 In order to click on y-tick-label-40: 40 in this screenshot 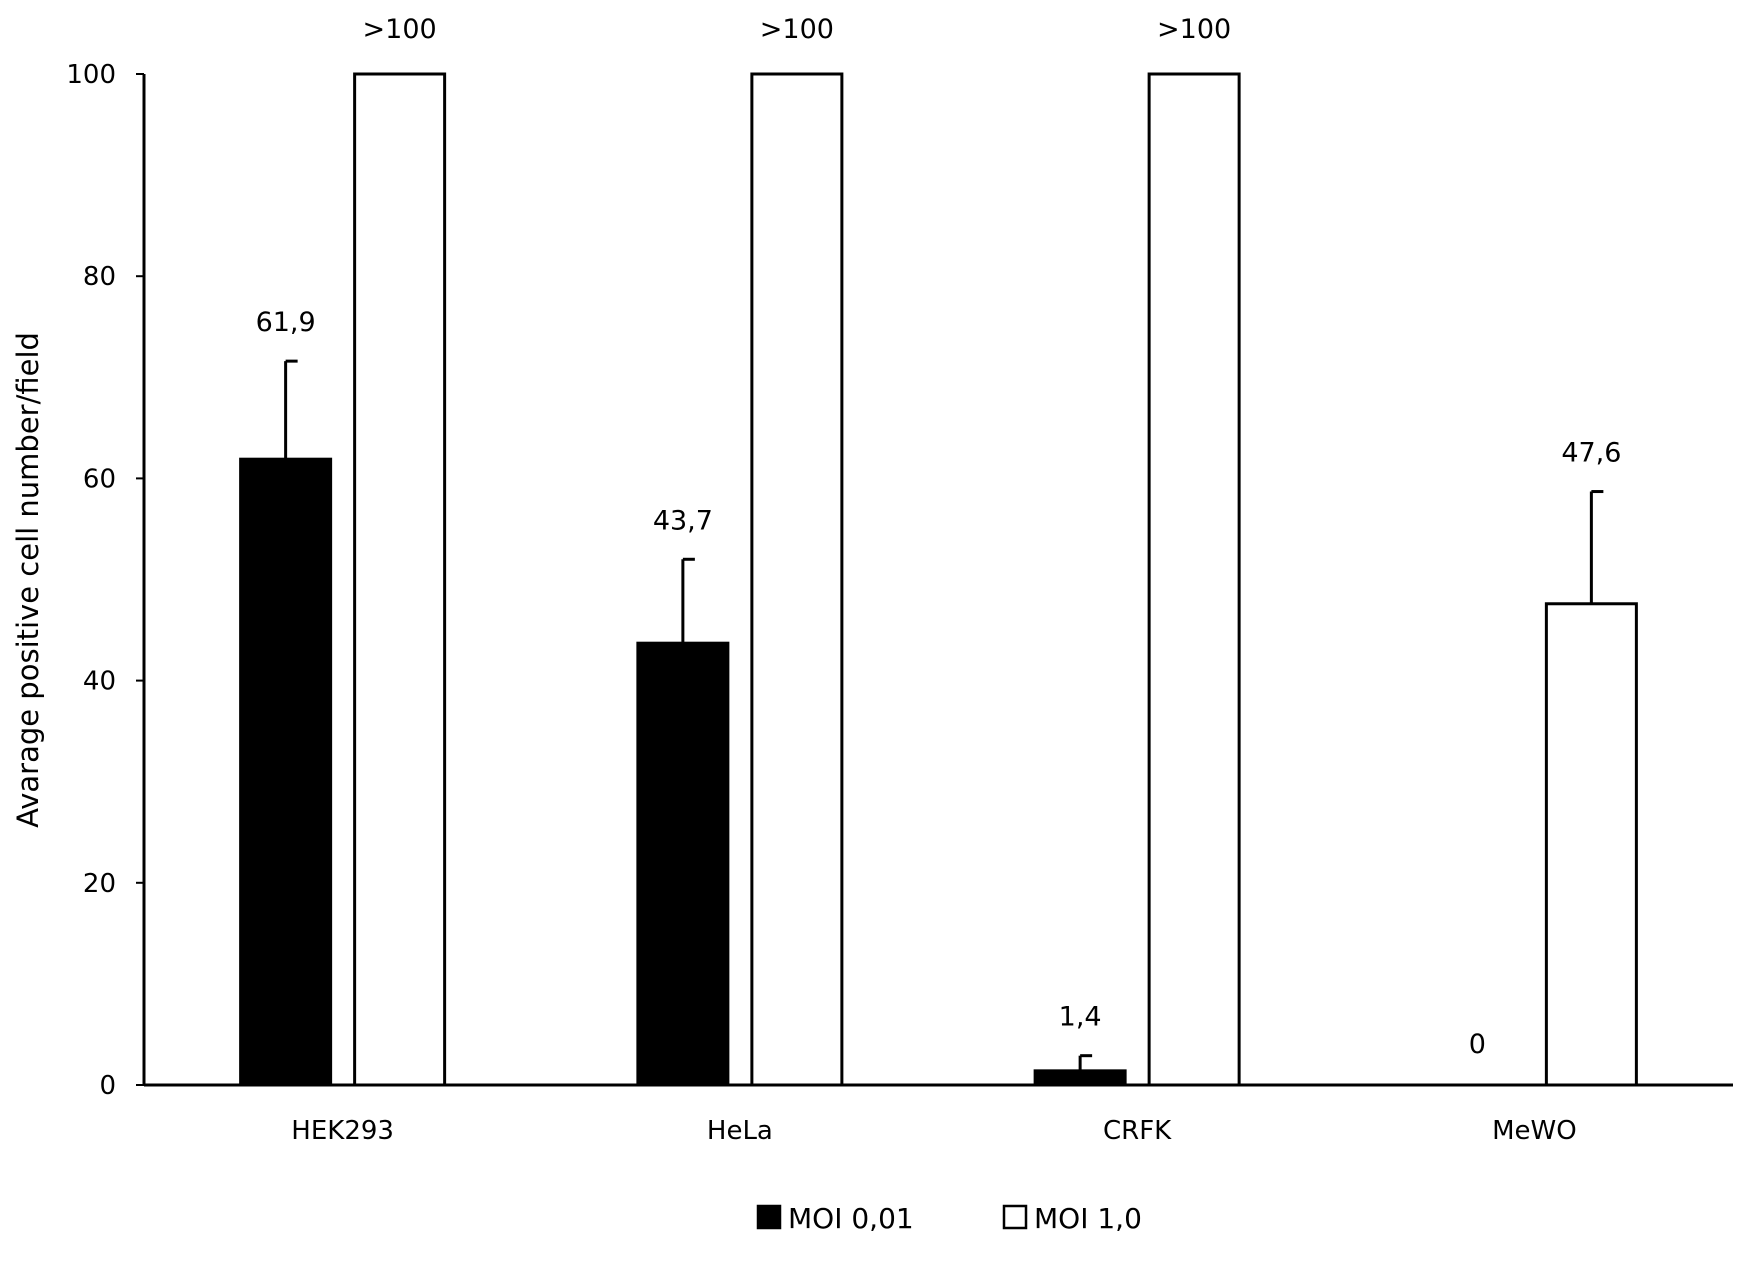, I will do `click(99, 682)`.